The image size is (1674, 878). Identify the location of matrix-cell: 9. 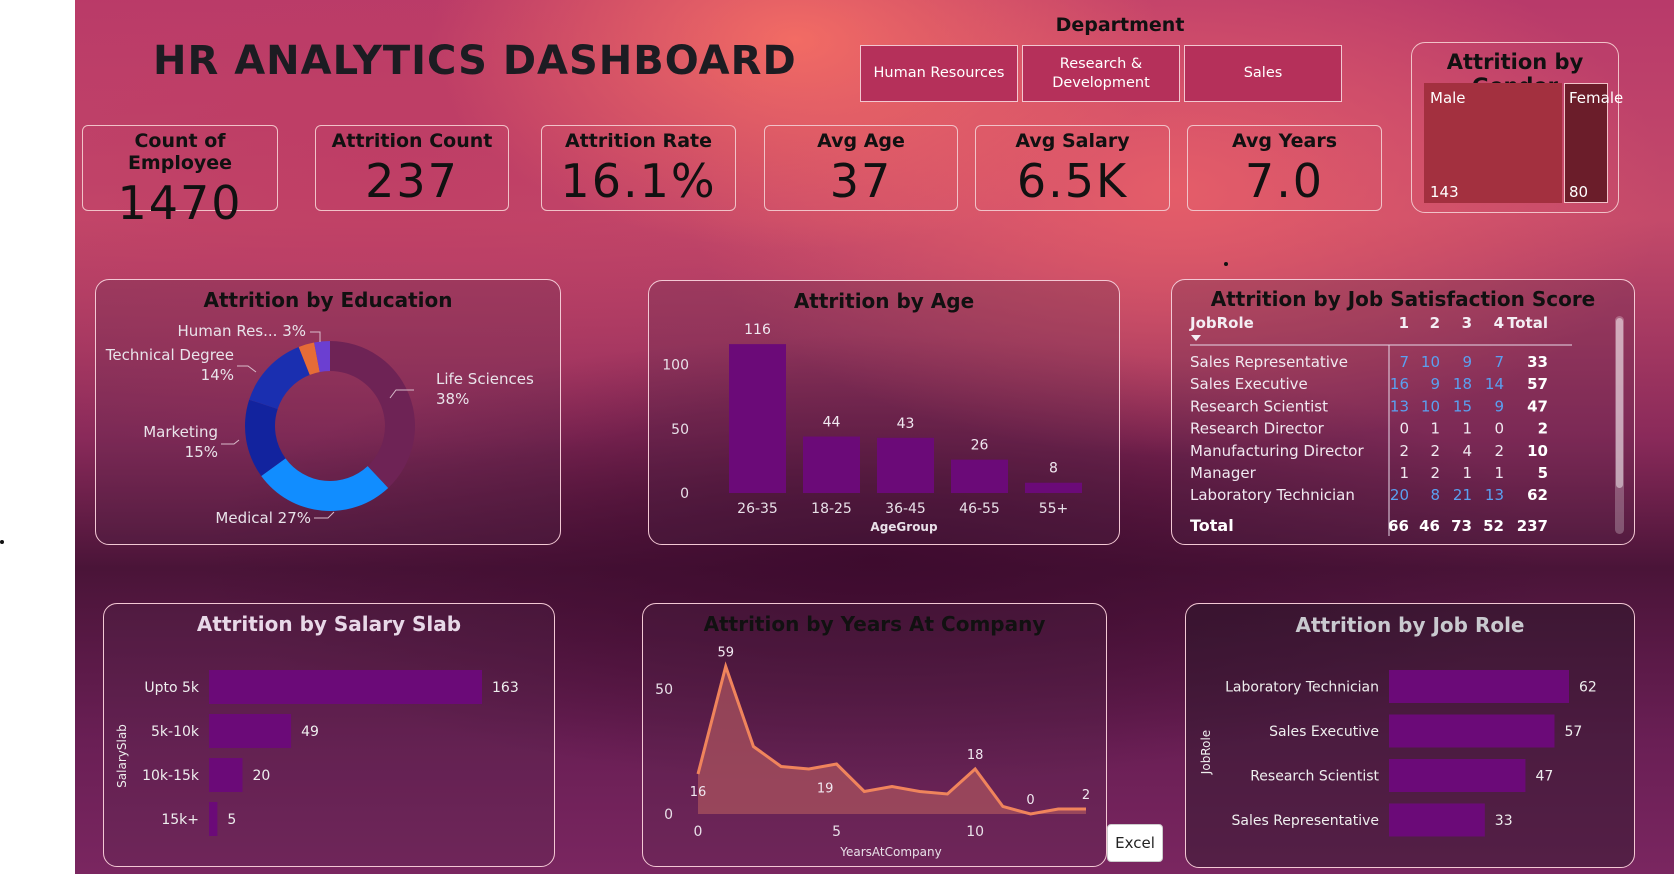
(1499, 406).